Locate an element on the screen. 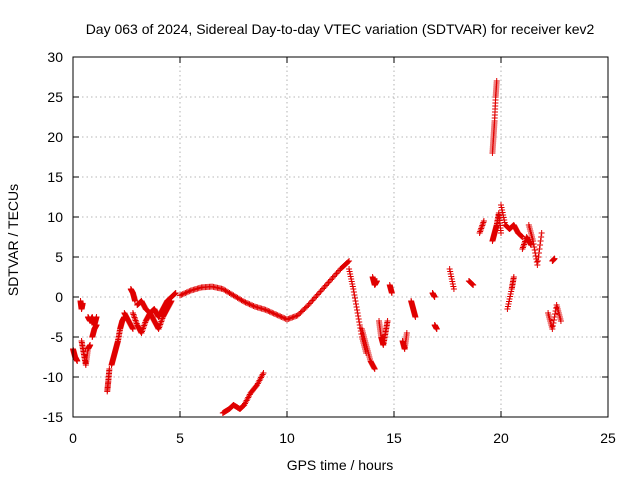 This screenshot has height=480, width=640. y-tick-label: 5 is located at coordinates (59, 257).